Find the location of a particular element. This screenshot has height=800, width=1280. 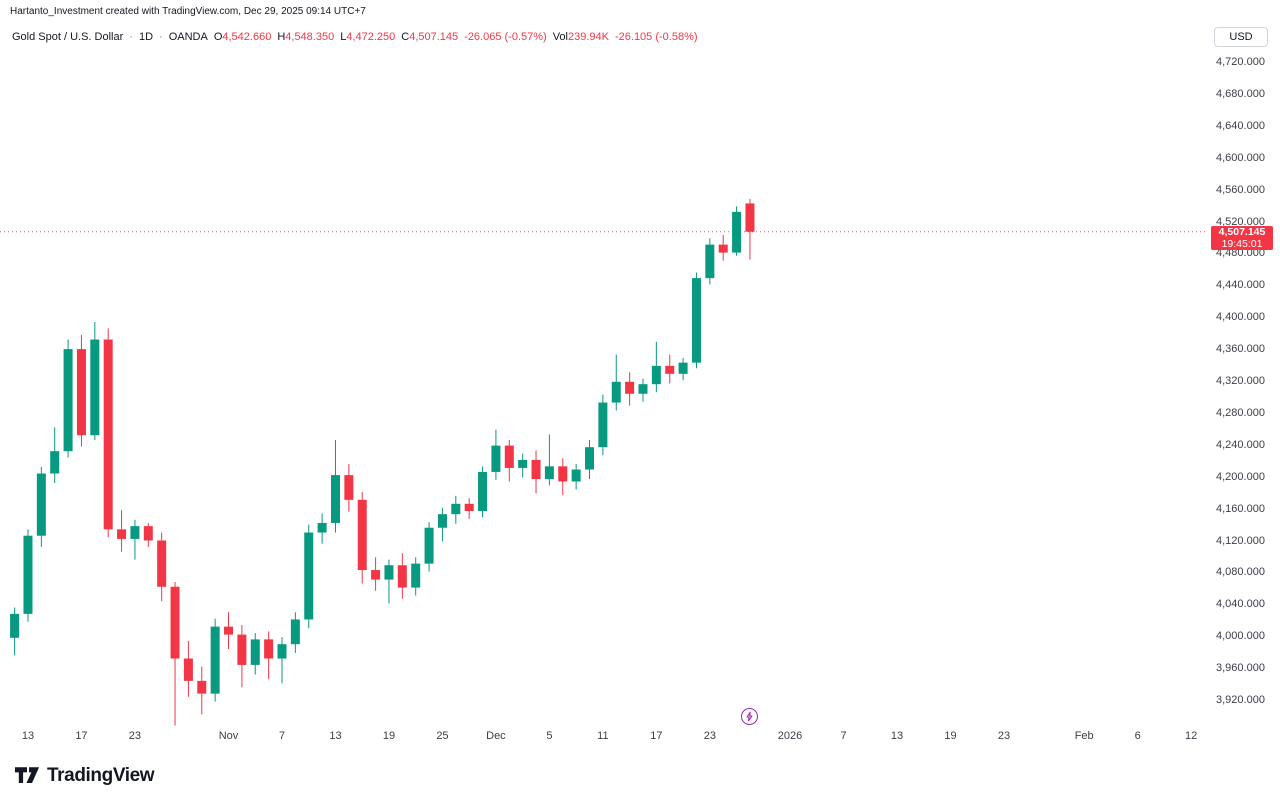

price-axis-label: 4,720.000 is located at coordinates (1240, 62).